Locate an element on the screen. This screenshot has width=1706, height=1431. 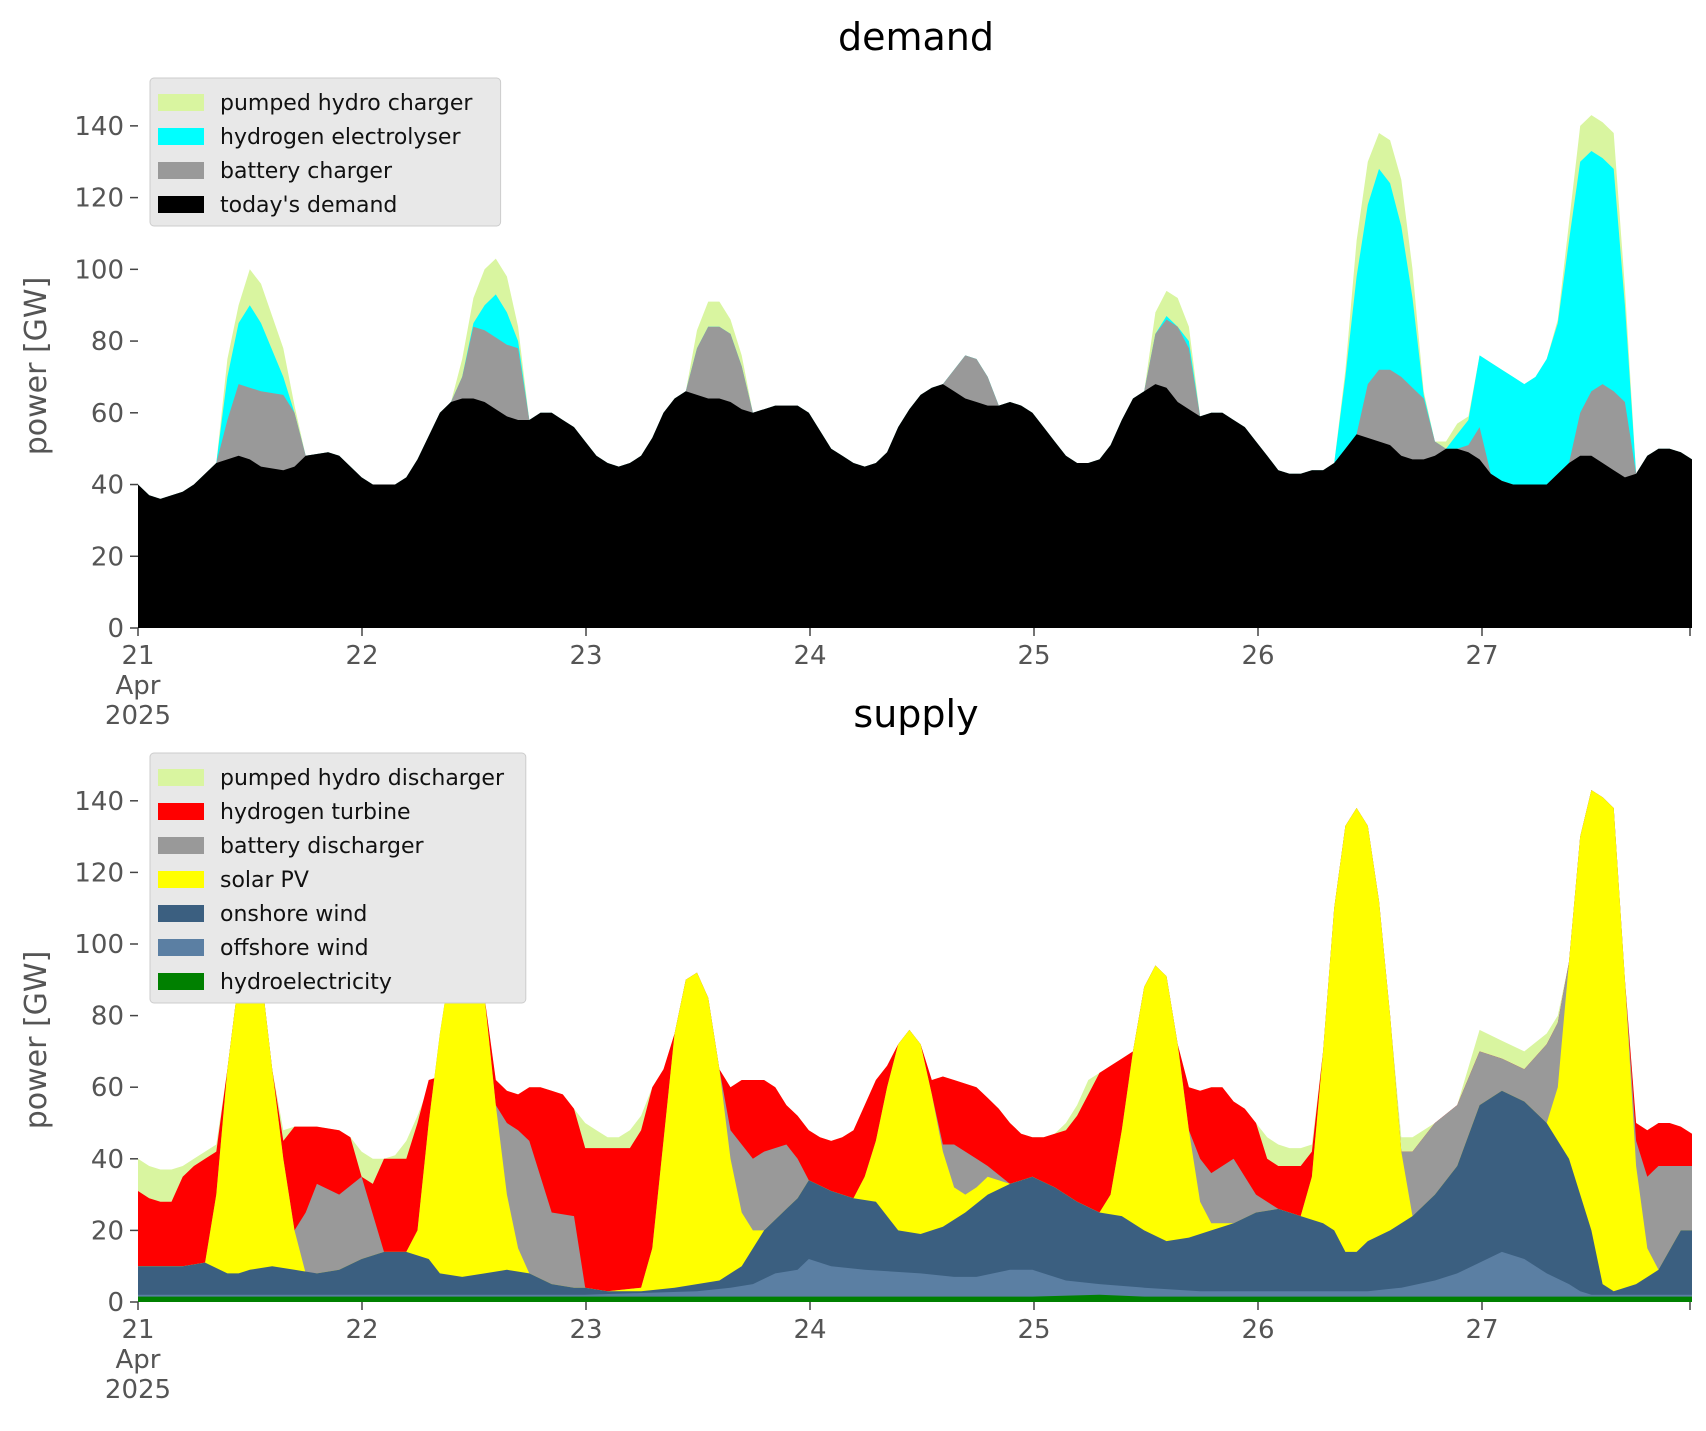
legend-swatch-onshore-wind is located at coordinates (181, 913).